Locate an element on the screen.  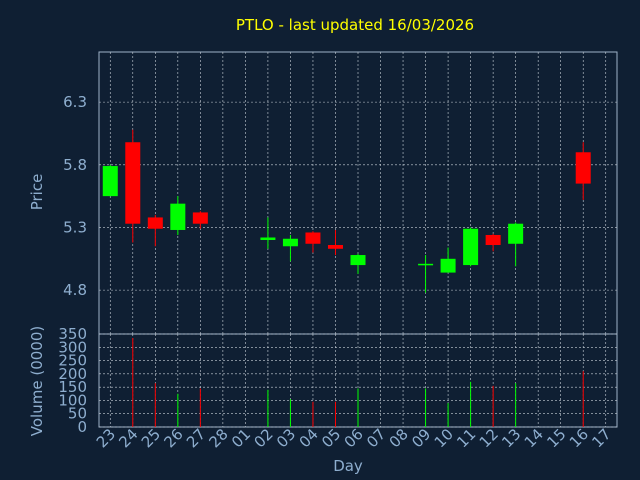
volume-tick-label: 150 is located at coordinates (72, 387).